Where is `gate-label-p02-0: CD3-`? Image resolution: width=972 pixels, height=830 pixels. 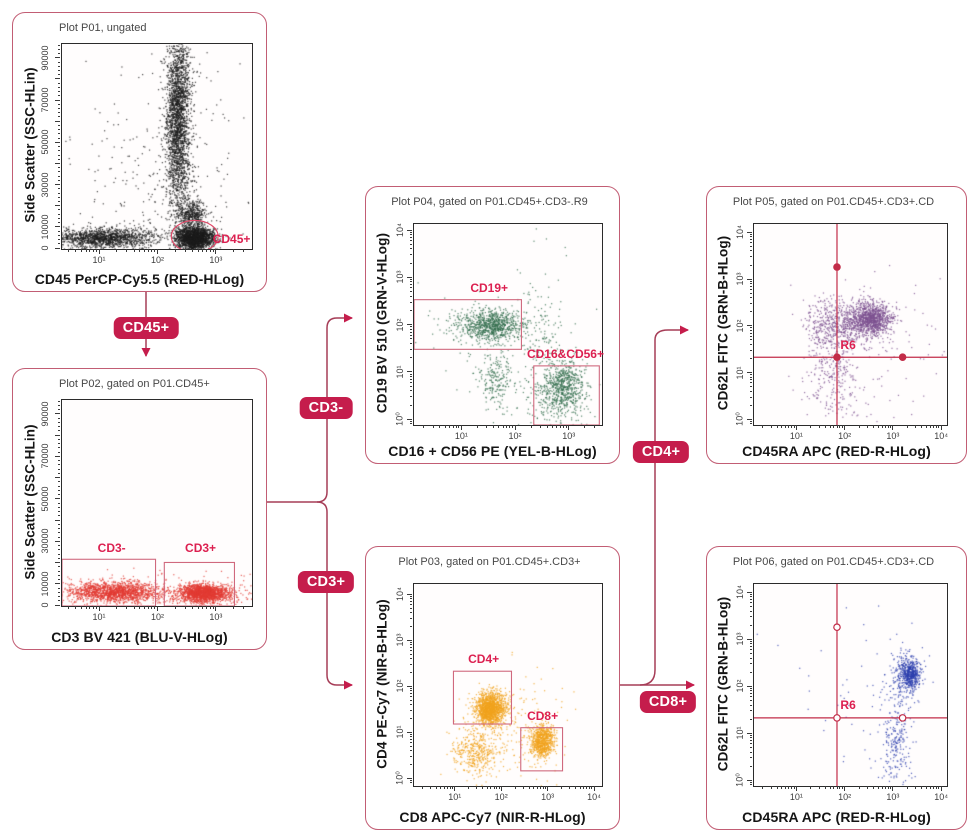
gate-label-p02-0: CD3- is located at coordinates (111, 547).